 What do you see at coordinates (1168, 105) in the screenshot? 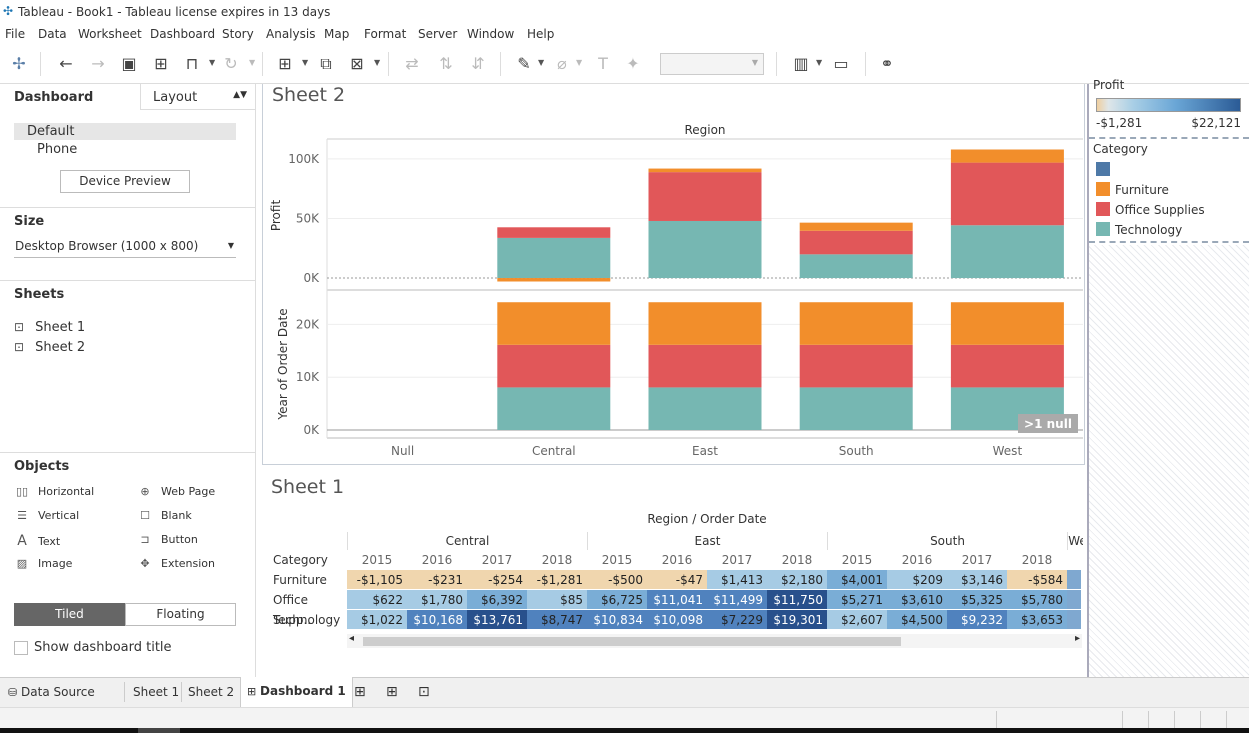
I see `profit-color-ramp` at bounding box center [1168, 105].